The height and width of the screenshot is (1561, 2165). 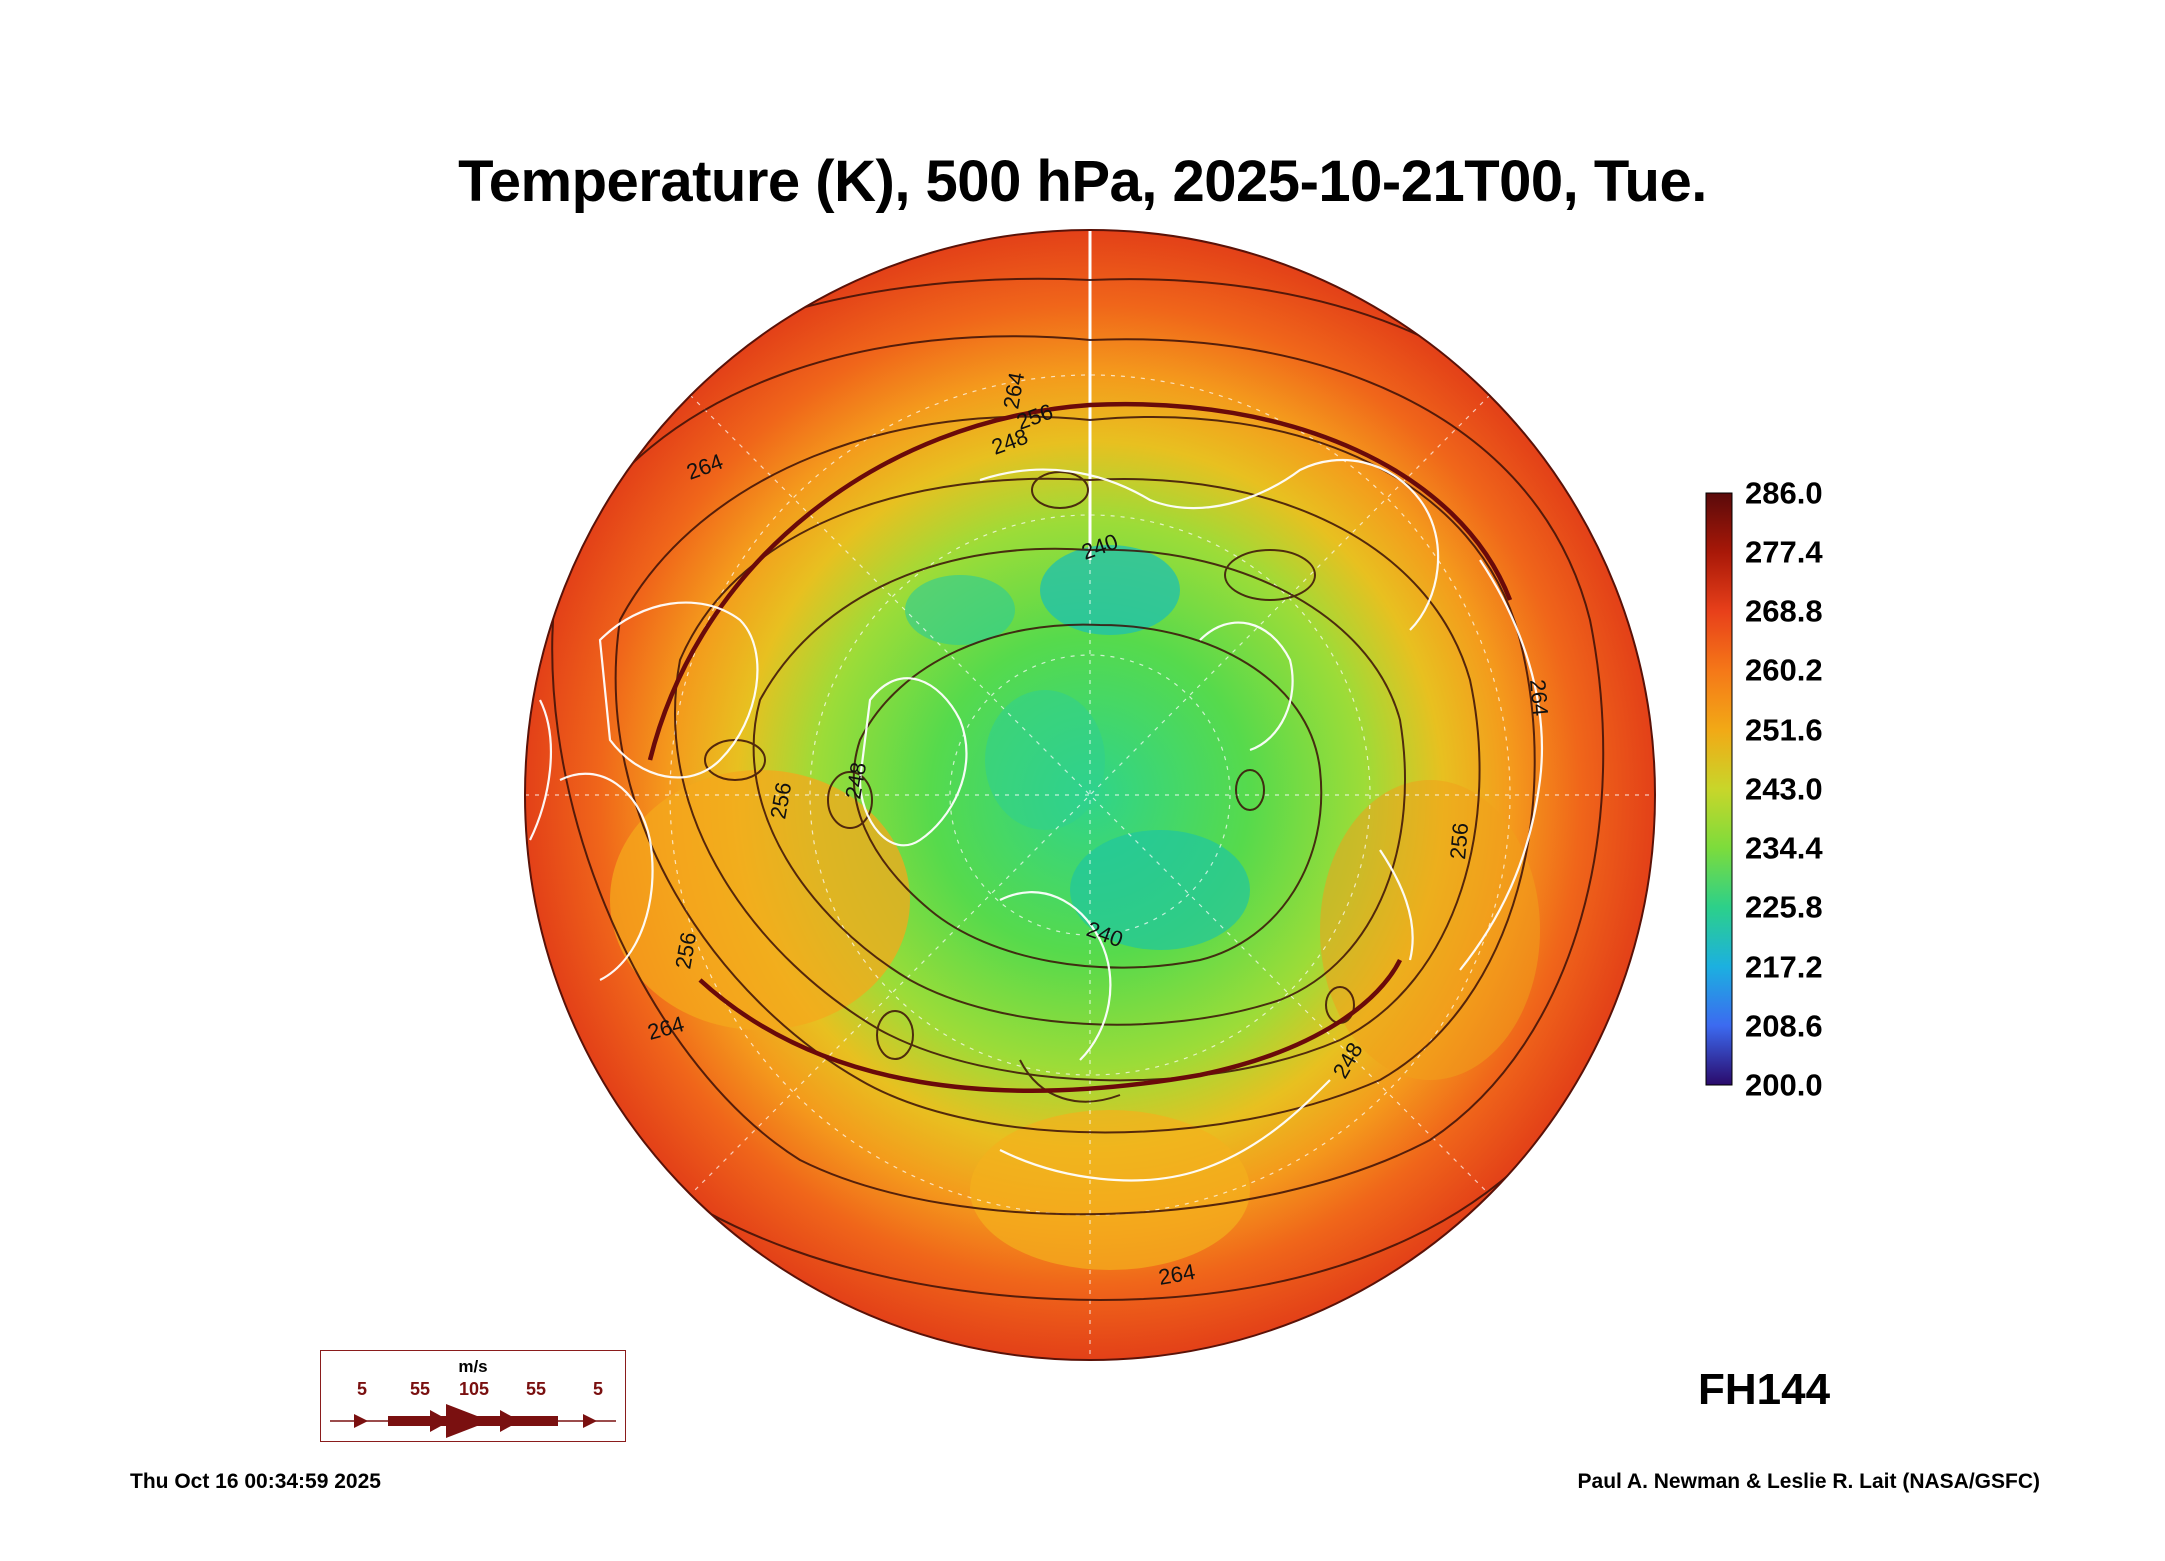 What do you see at coordinates (1784, 730) in the screenshot?
I see `colorbar-label: 251.6` at bounding box center [1784, 730].